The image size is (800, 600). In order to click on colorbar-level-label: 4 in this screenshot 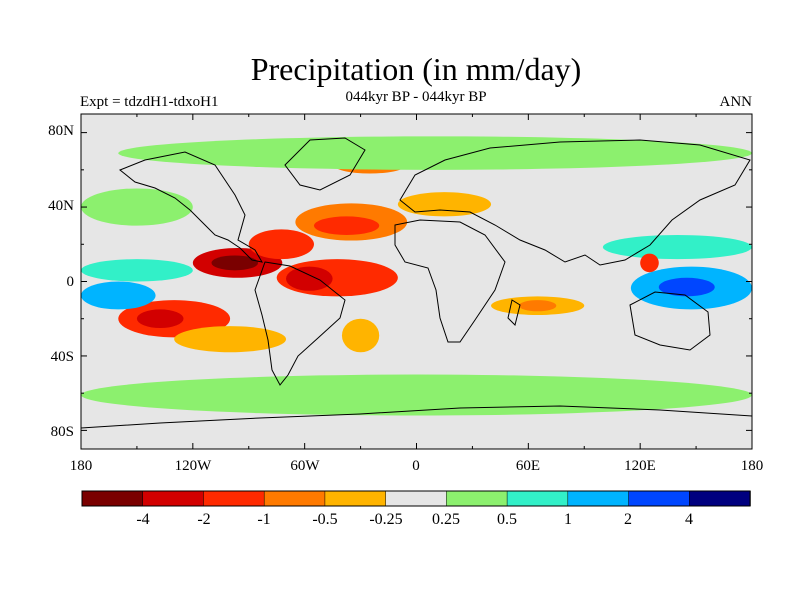, I will do `click(689, 519)`.